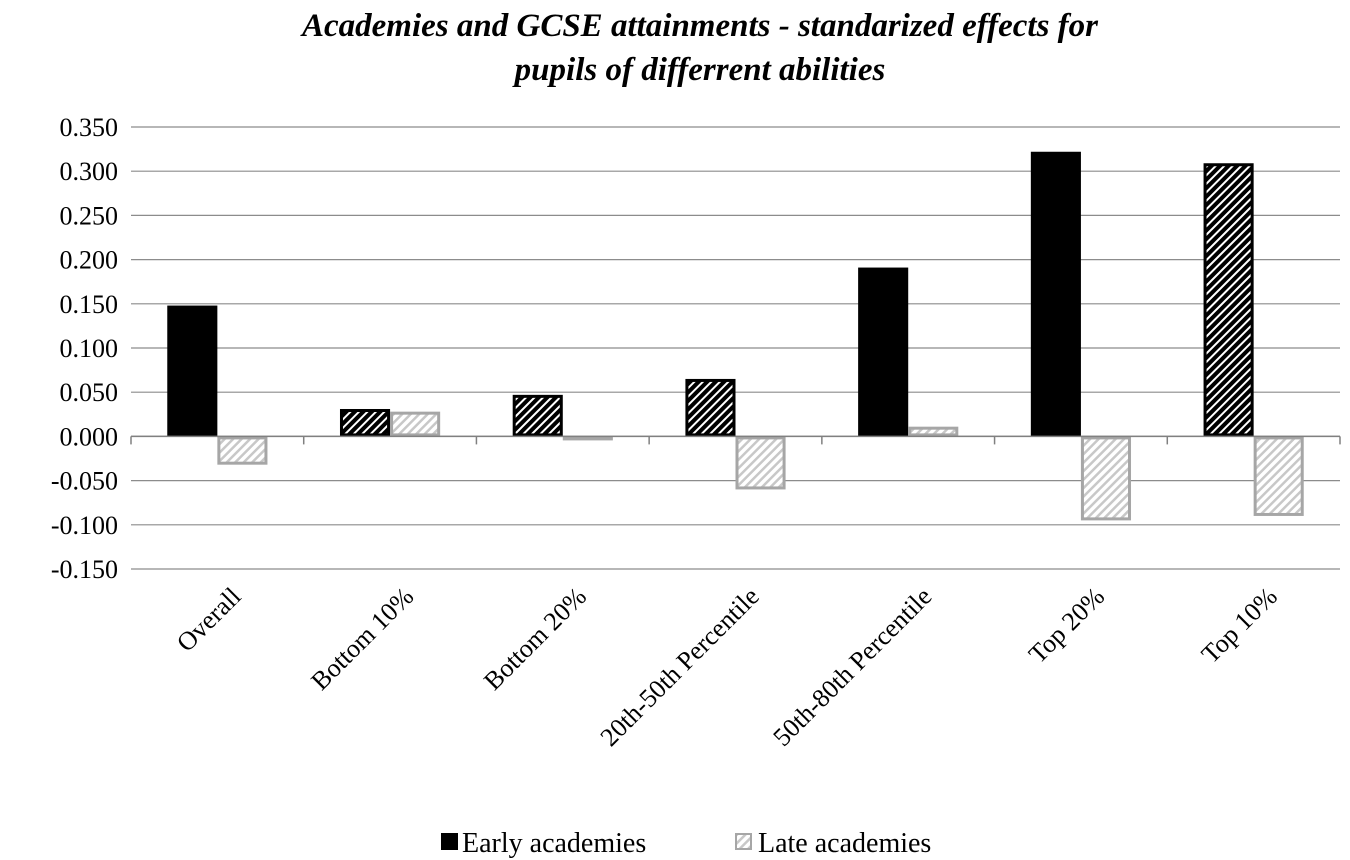 This screenshot has height=860, width=1350. Describe the element at coordinates (84, 525) in the screenshot. I see `y-tick-label: -0.100` at that location.